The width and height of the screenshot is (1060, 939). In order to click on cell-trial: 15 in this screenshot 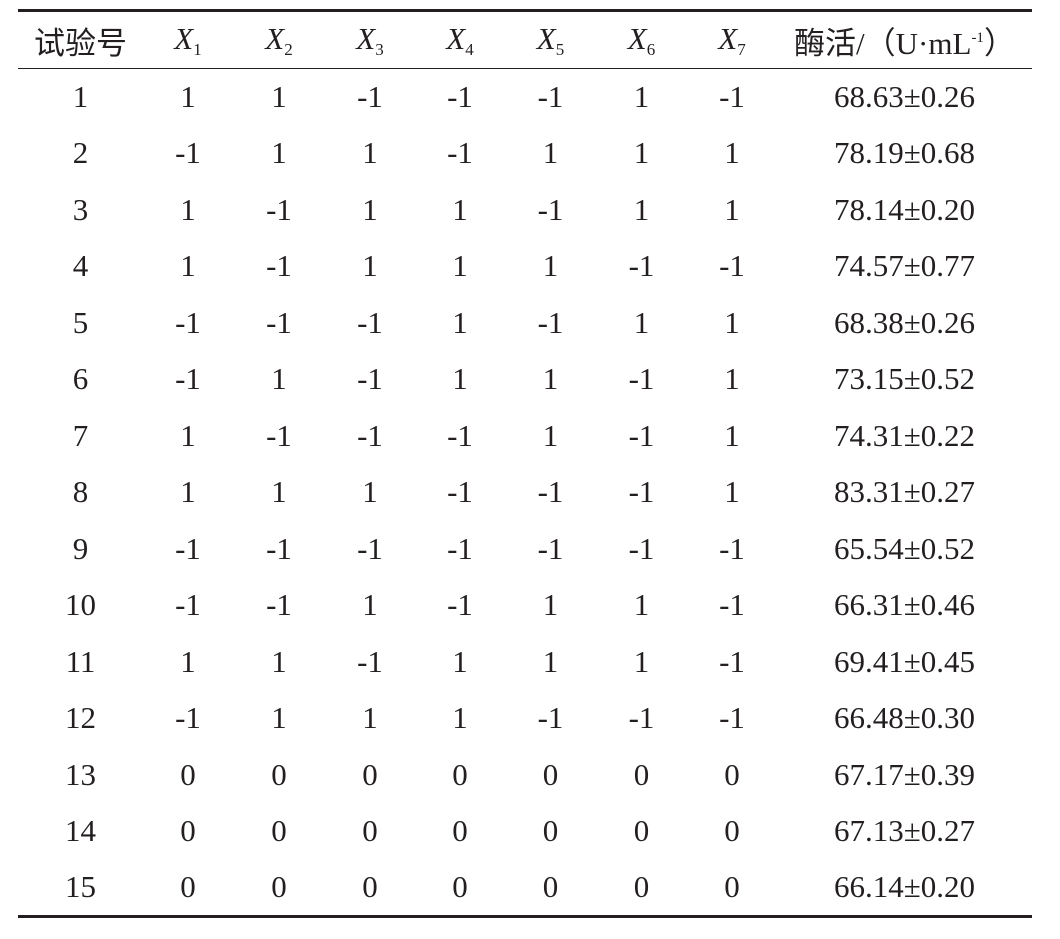, I will do `click(80, 886)`.